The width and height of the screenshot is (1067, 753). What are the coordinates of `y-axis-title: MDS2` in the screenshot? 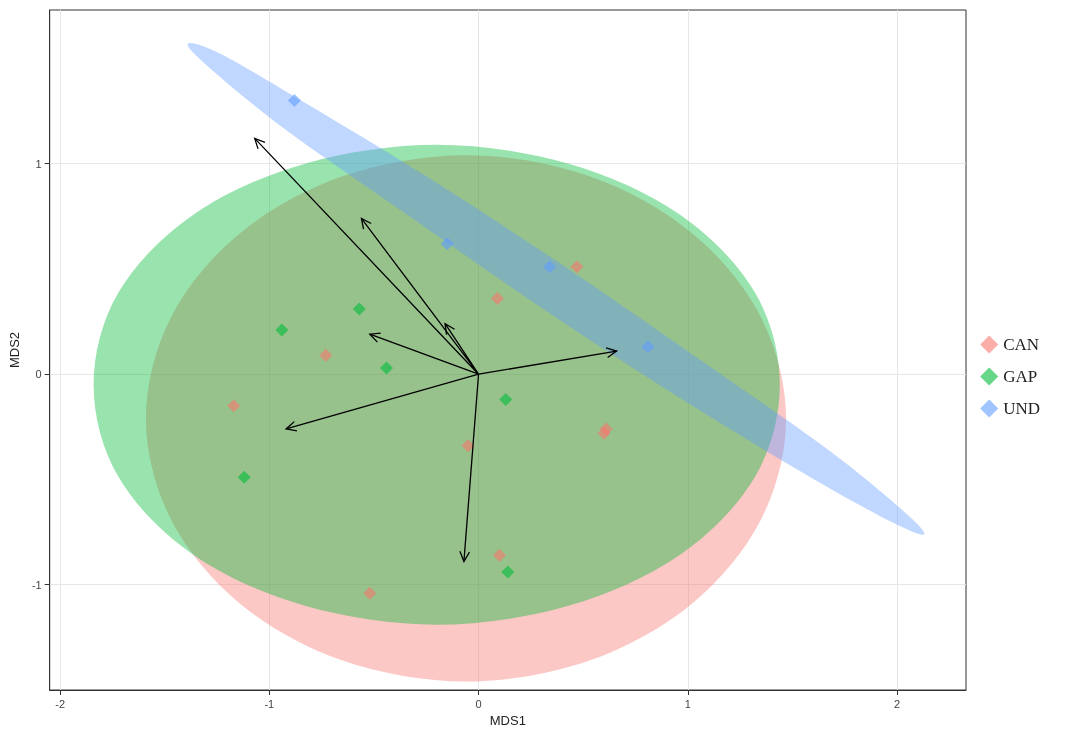 It's located at (14, 350).